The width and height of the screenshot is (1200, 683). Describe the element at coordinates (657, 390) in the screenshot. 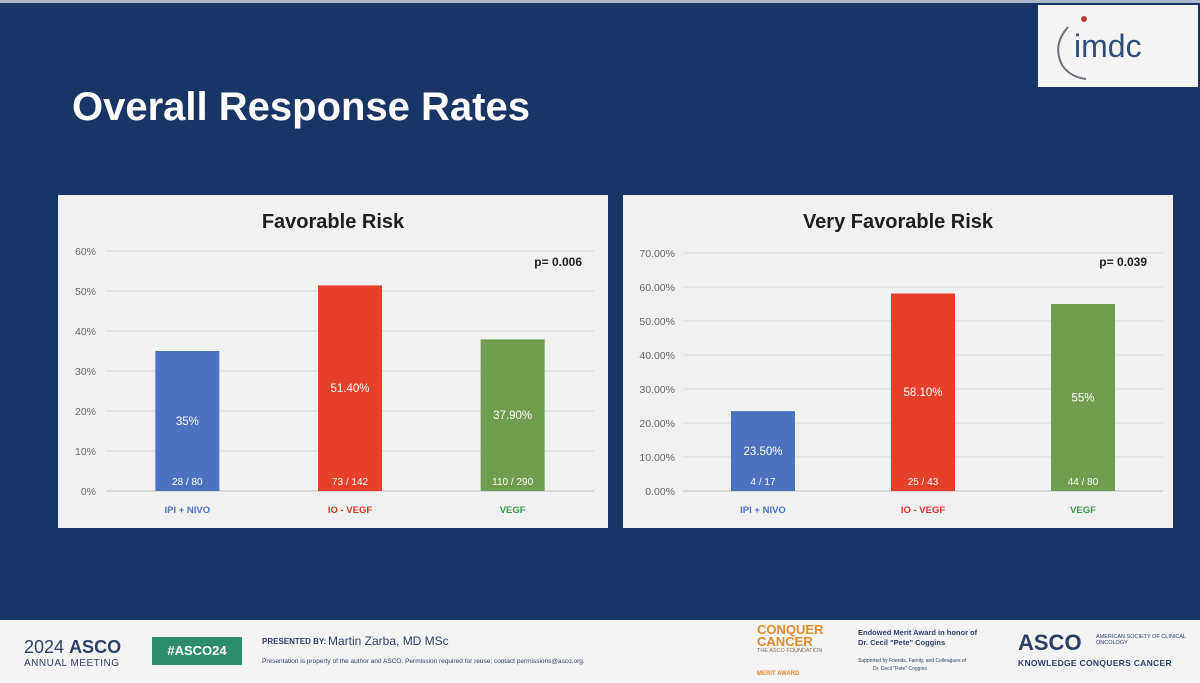

I see `y-tick-label: 30.00%` at that location.